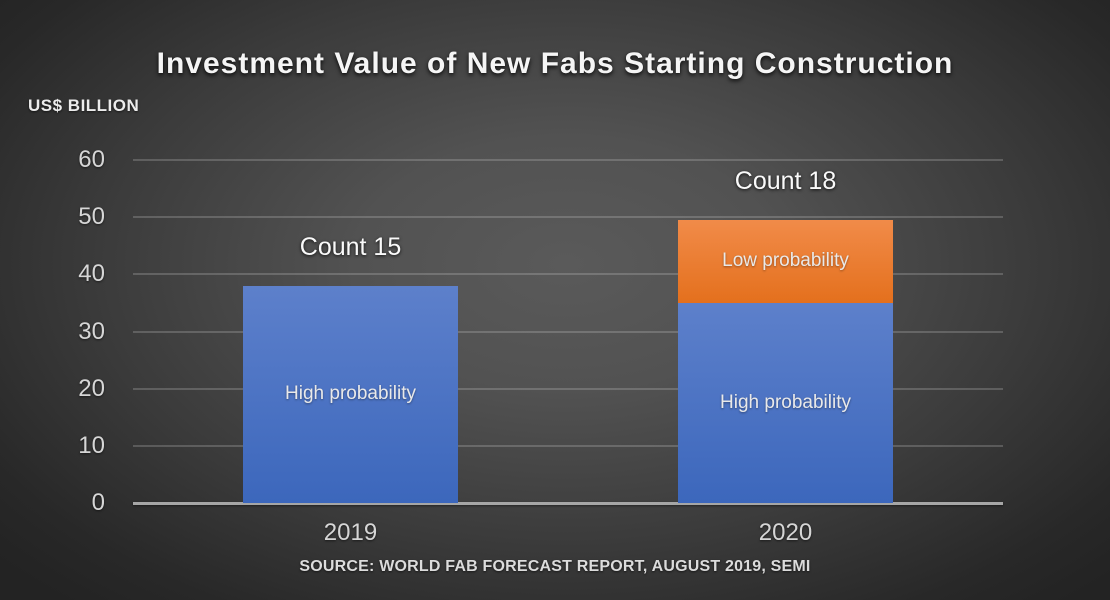  I want to click on y-axis-unit-label: US$ BILLION, so click(84, 105).